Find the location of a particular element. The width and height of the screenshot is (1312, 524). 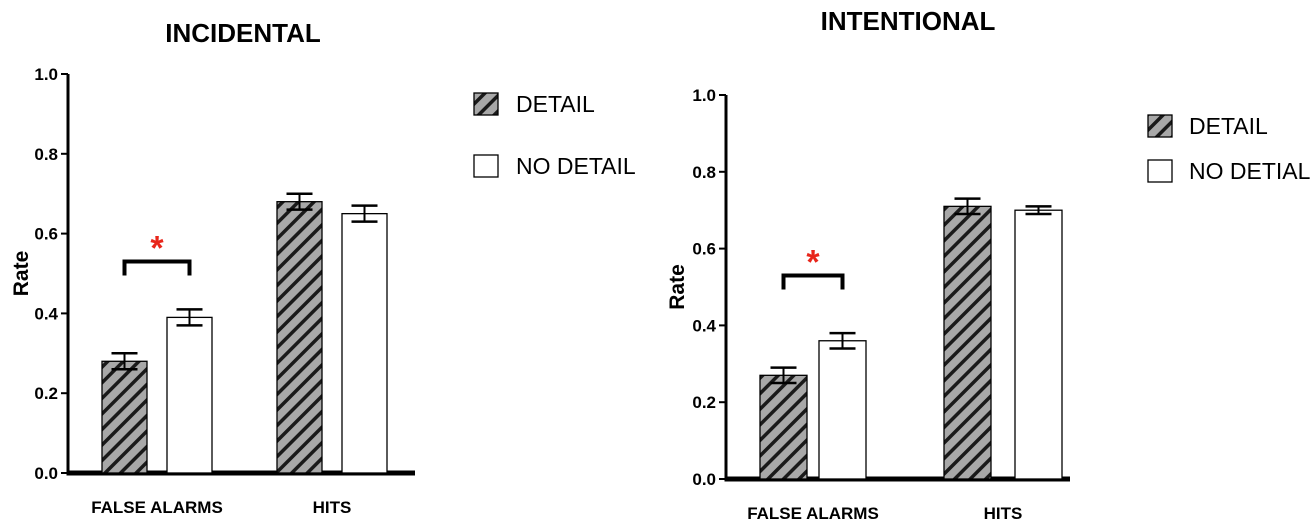

legend-item-no-detail: NO DETAIL is located at coordinates (554, 166).